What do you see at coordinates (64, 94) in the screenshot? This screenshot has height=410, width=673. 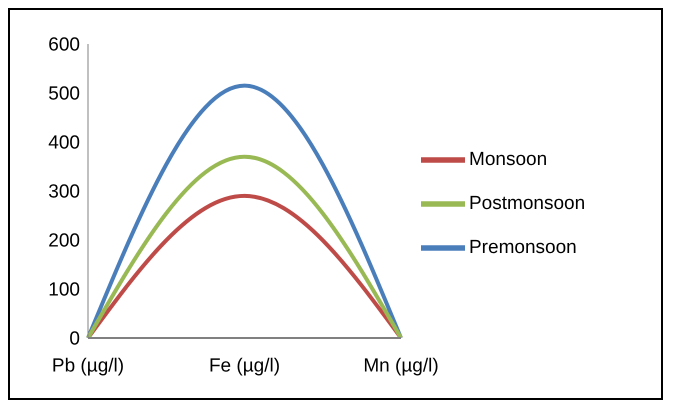 I see `y-tick-label: 500` at bounding box center [64, 94].